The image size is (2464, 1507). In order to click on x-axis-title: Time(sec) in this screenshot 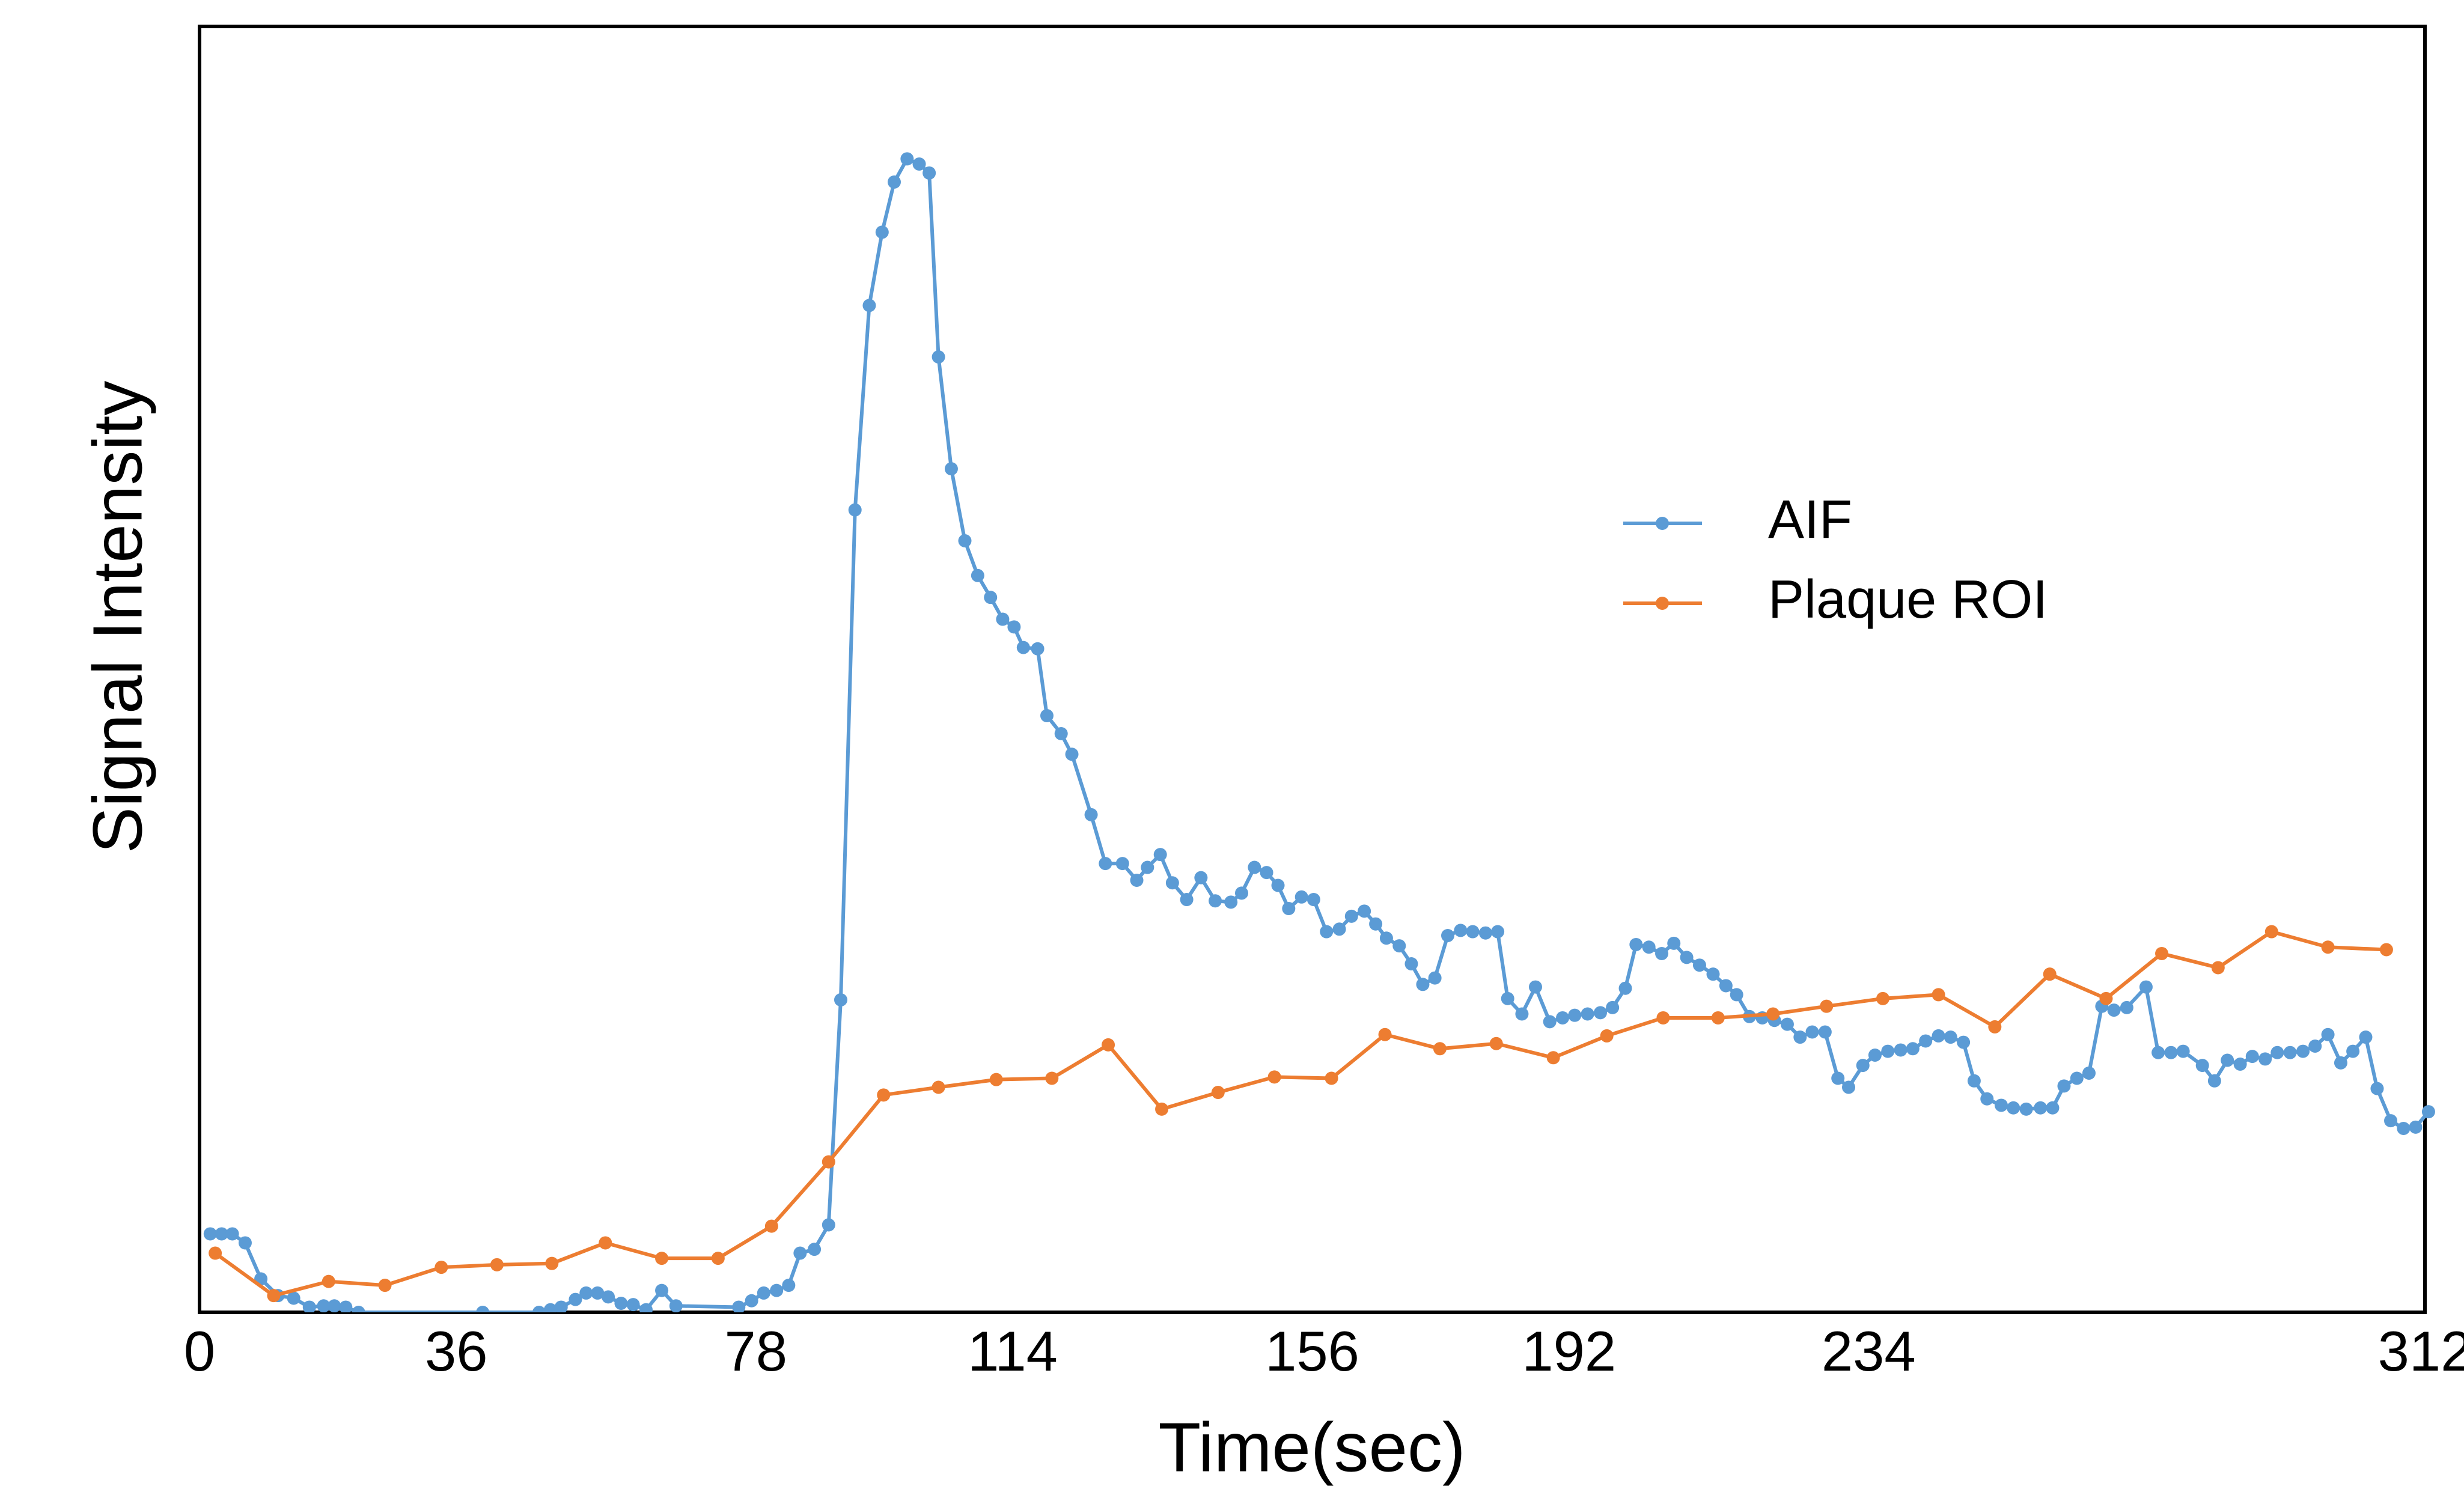, I will do `click(1311, 1447)`.